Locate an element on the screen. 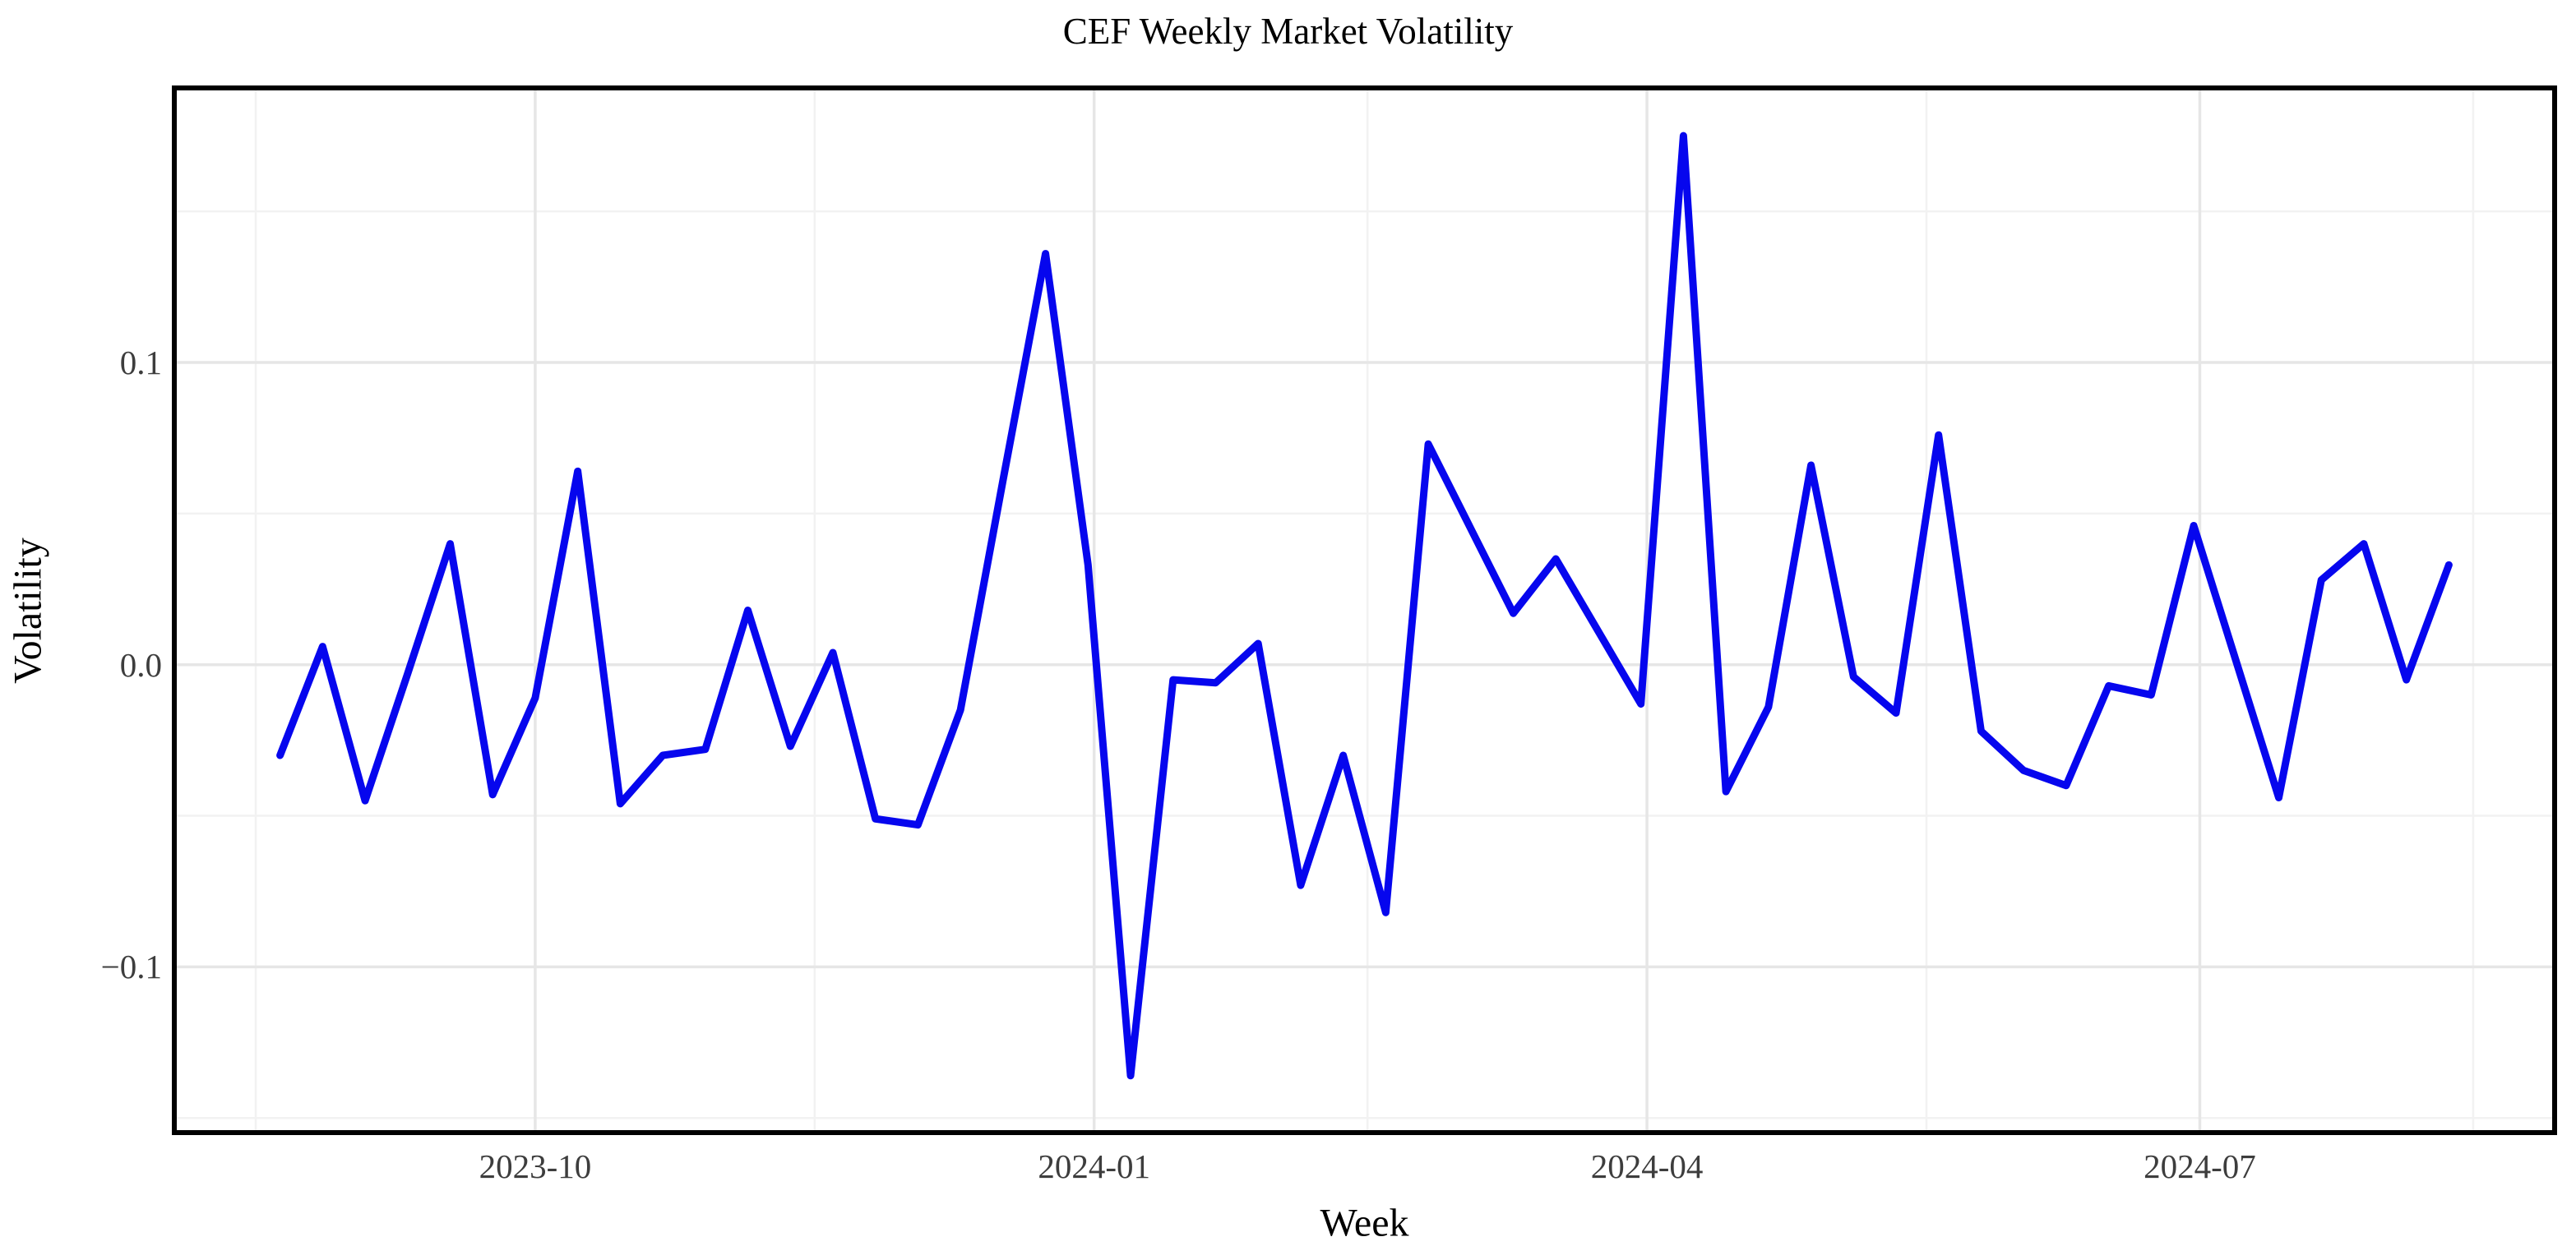 This screenshot has width=2576, height=1260. x-axis-tick-label: 2024-07 is located at coordinates (2200, 1166).